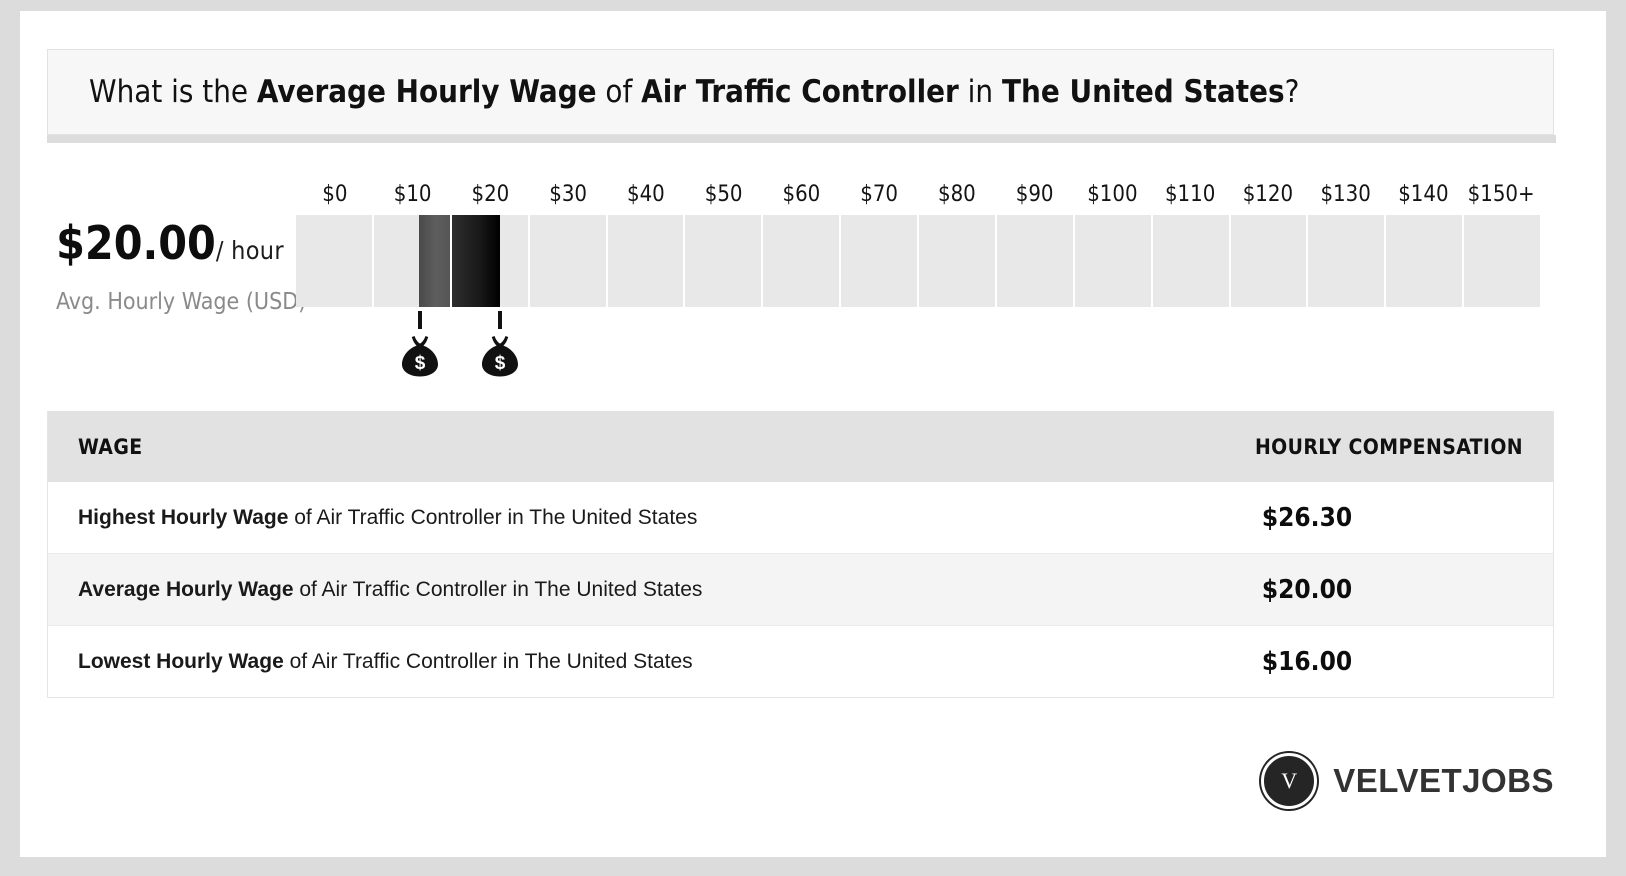 The width and height of the screenshot is (1626, 876). Describe the element at coordinates (801, 139) in the screenshot. I see `banner-shadow` at that location.